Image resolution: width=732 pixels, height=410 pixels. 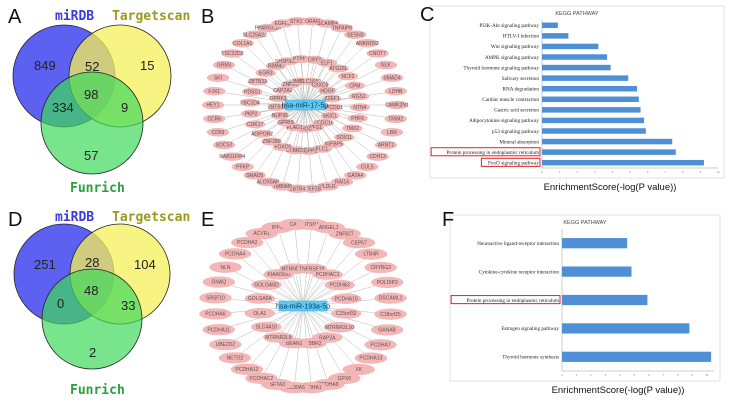 I want to click on venn-a-only3: 57, so click(x=91, y=155).